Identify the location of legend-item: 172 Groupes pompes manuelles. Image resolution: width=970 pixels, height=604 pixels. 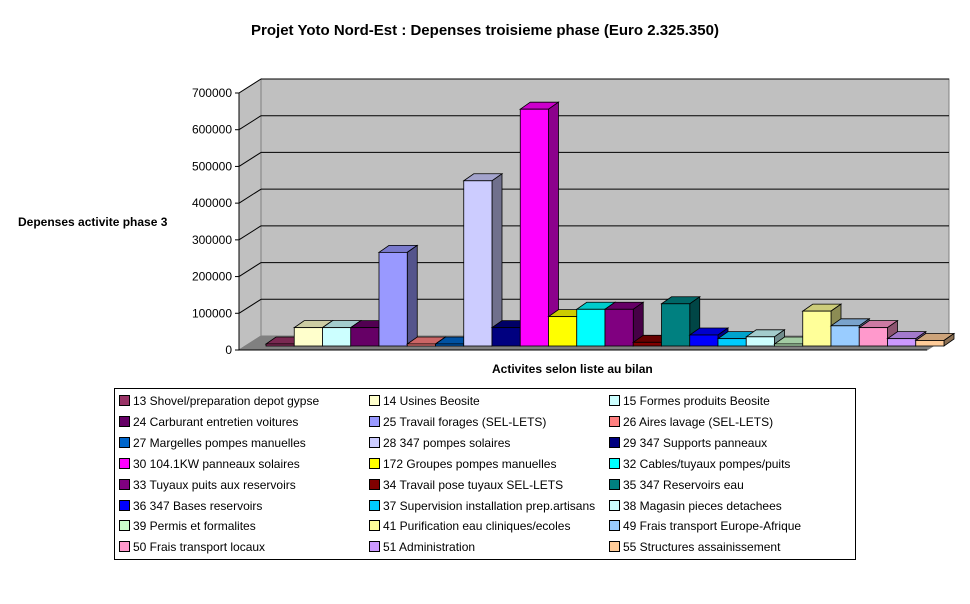
(462, 464).